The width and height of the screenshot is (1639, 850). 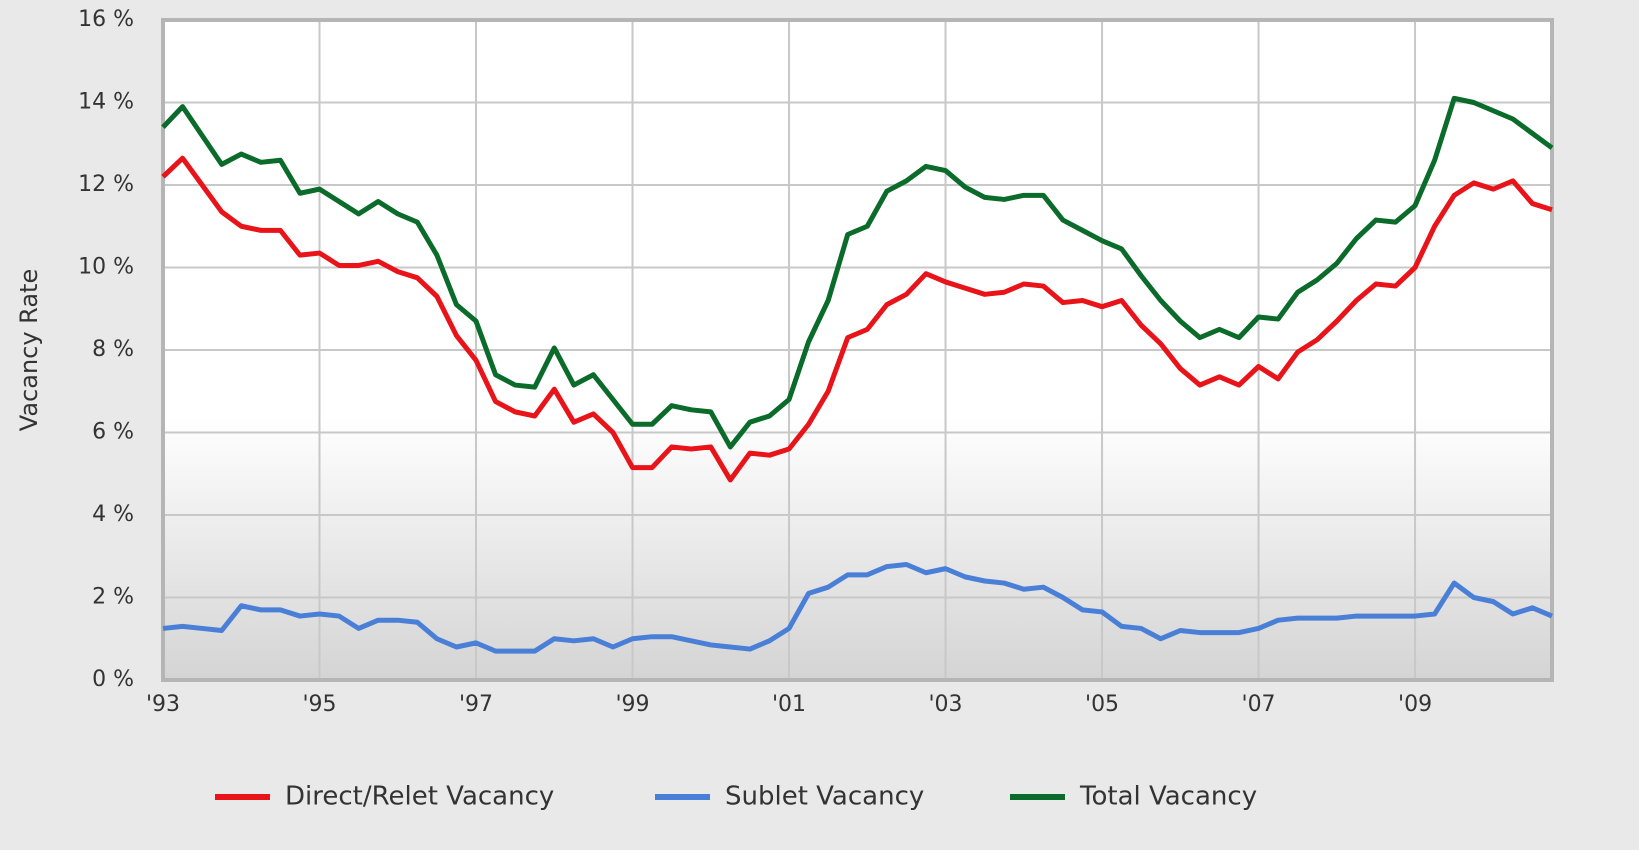 I want to click on y-tick-label: 6 %, so click(x=113, y=432).